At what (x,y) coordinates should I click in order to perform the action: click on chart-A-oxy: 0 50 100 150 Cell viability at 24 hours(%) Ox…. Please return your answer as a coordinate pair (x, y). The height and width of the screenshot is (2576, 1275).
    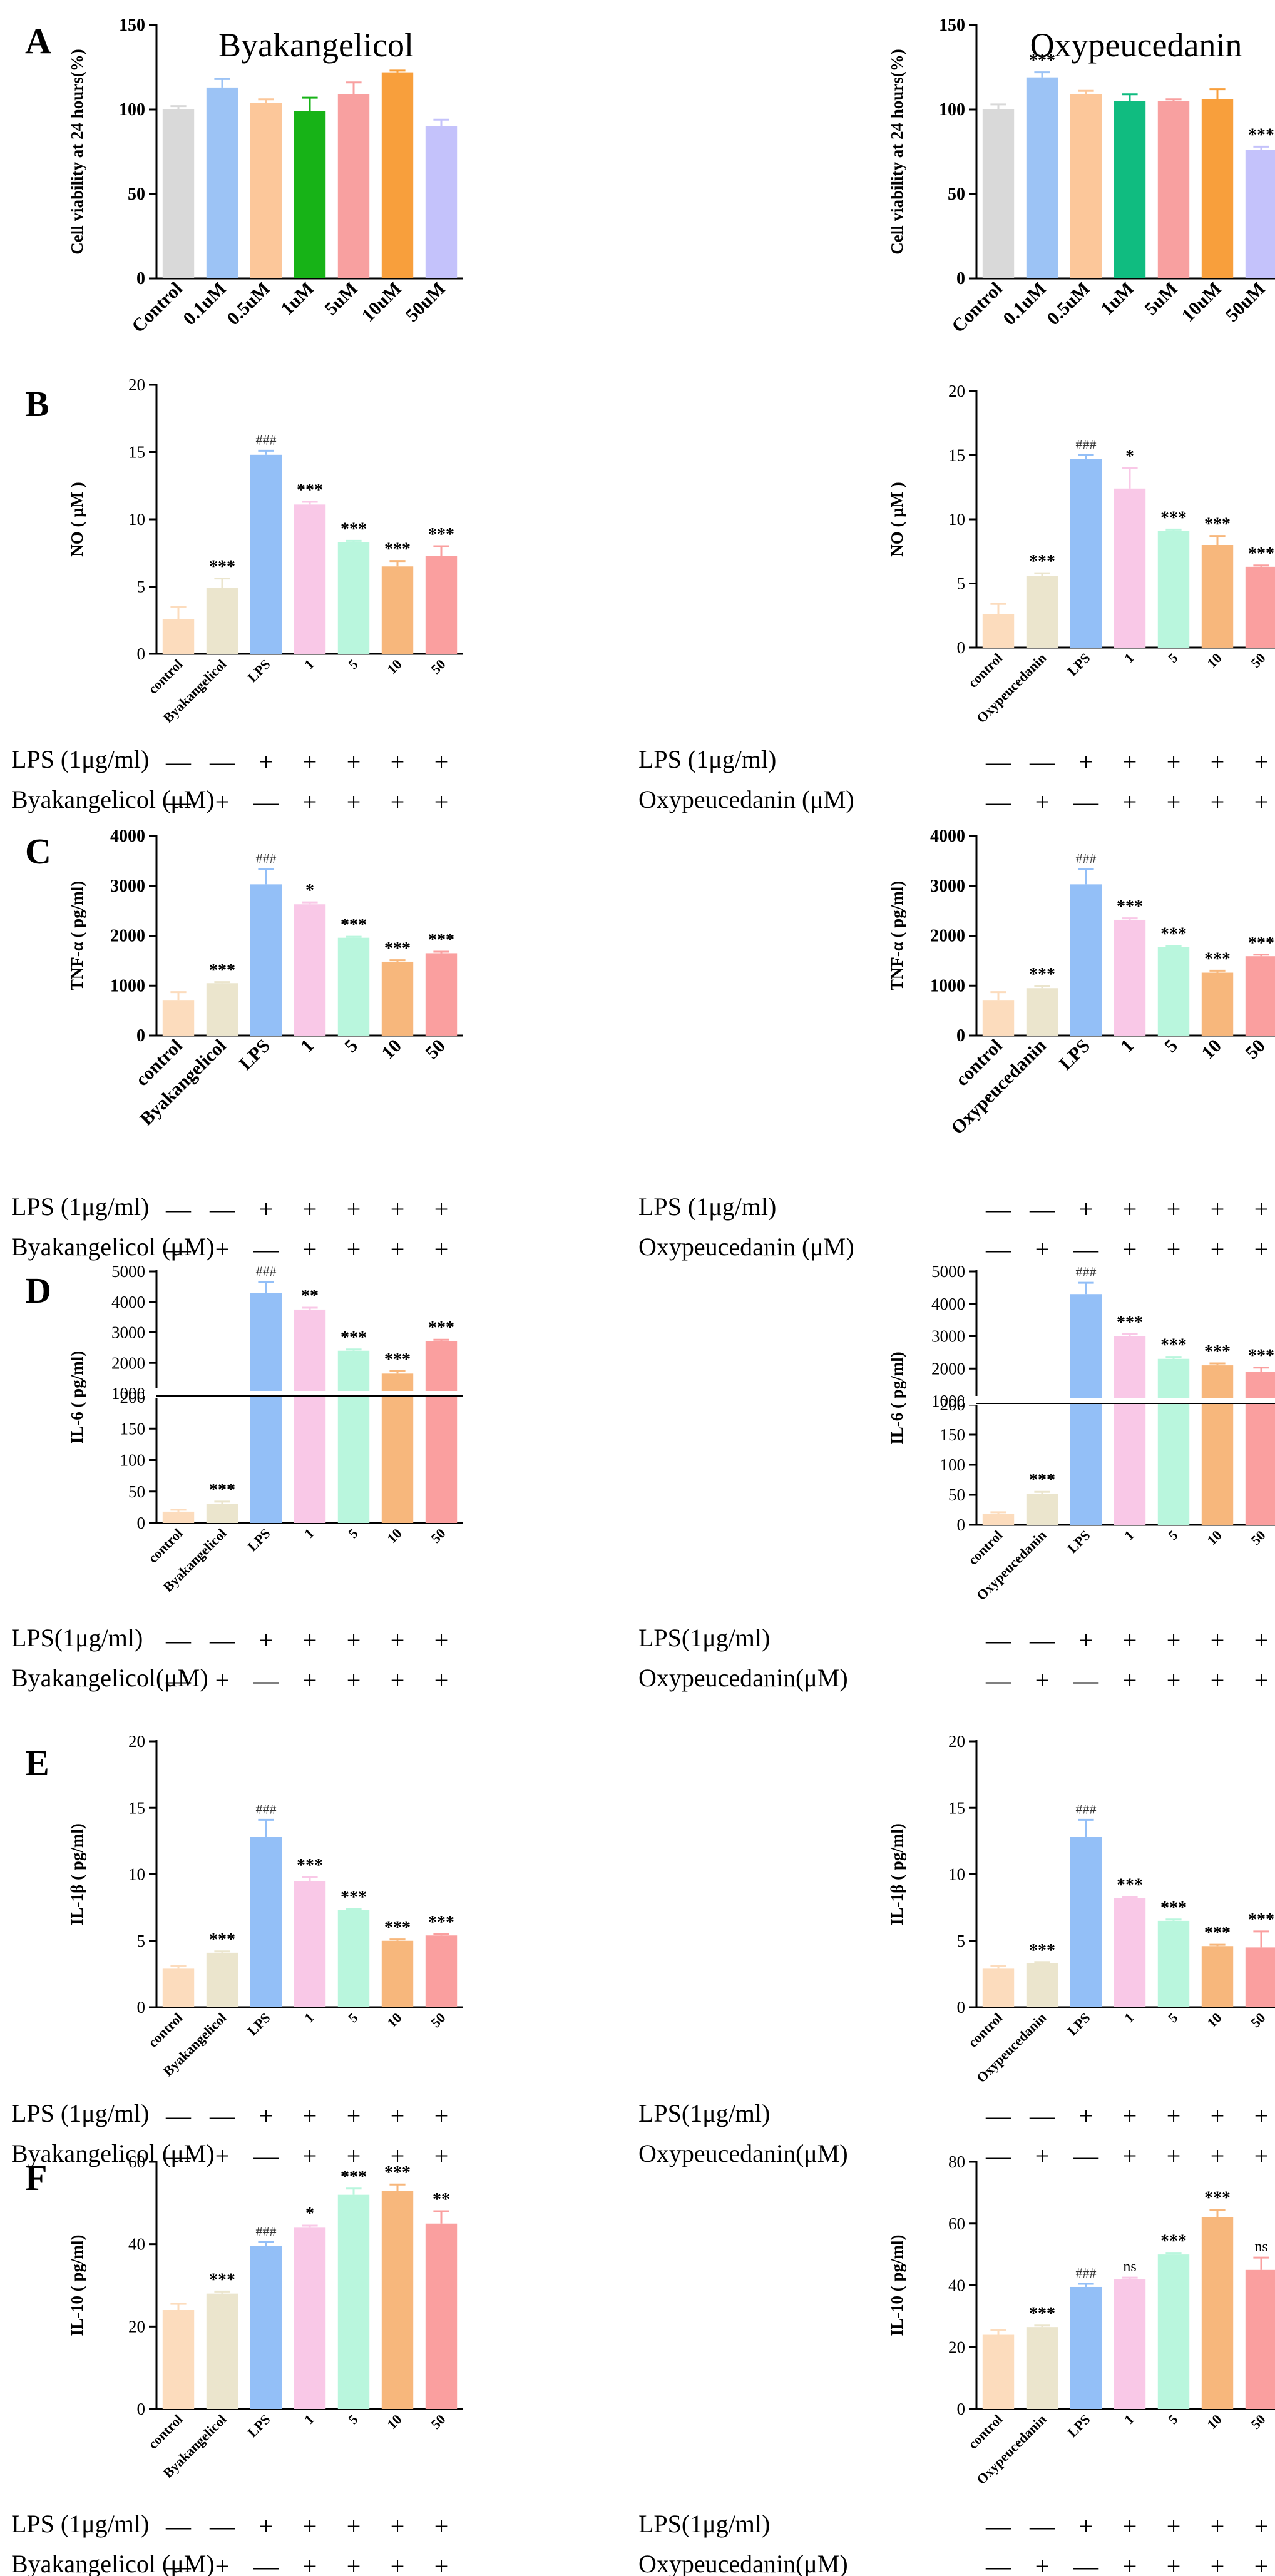
    Looking at the image, I should click on (1081, 176).